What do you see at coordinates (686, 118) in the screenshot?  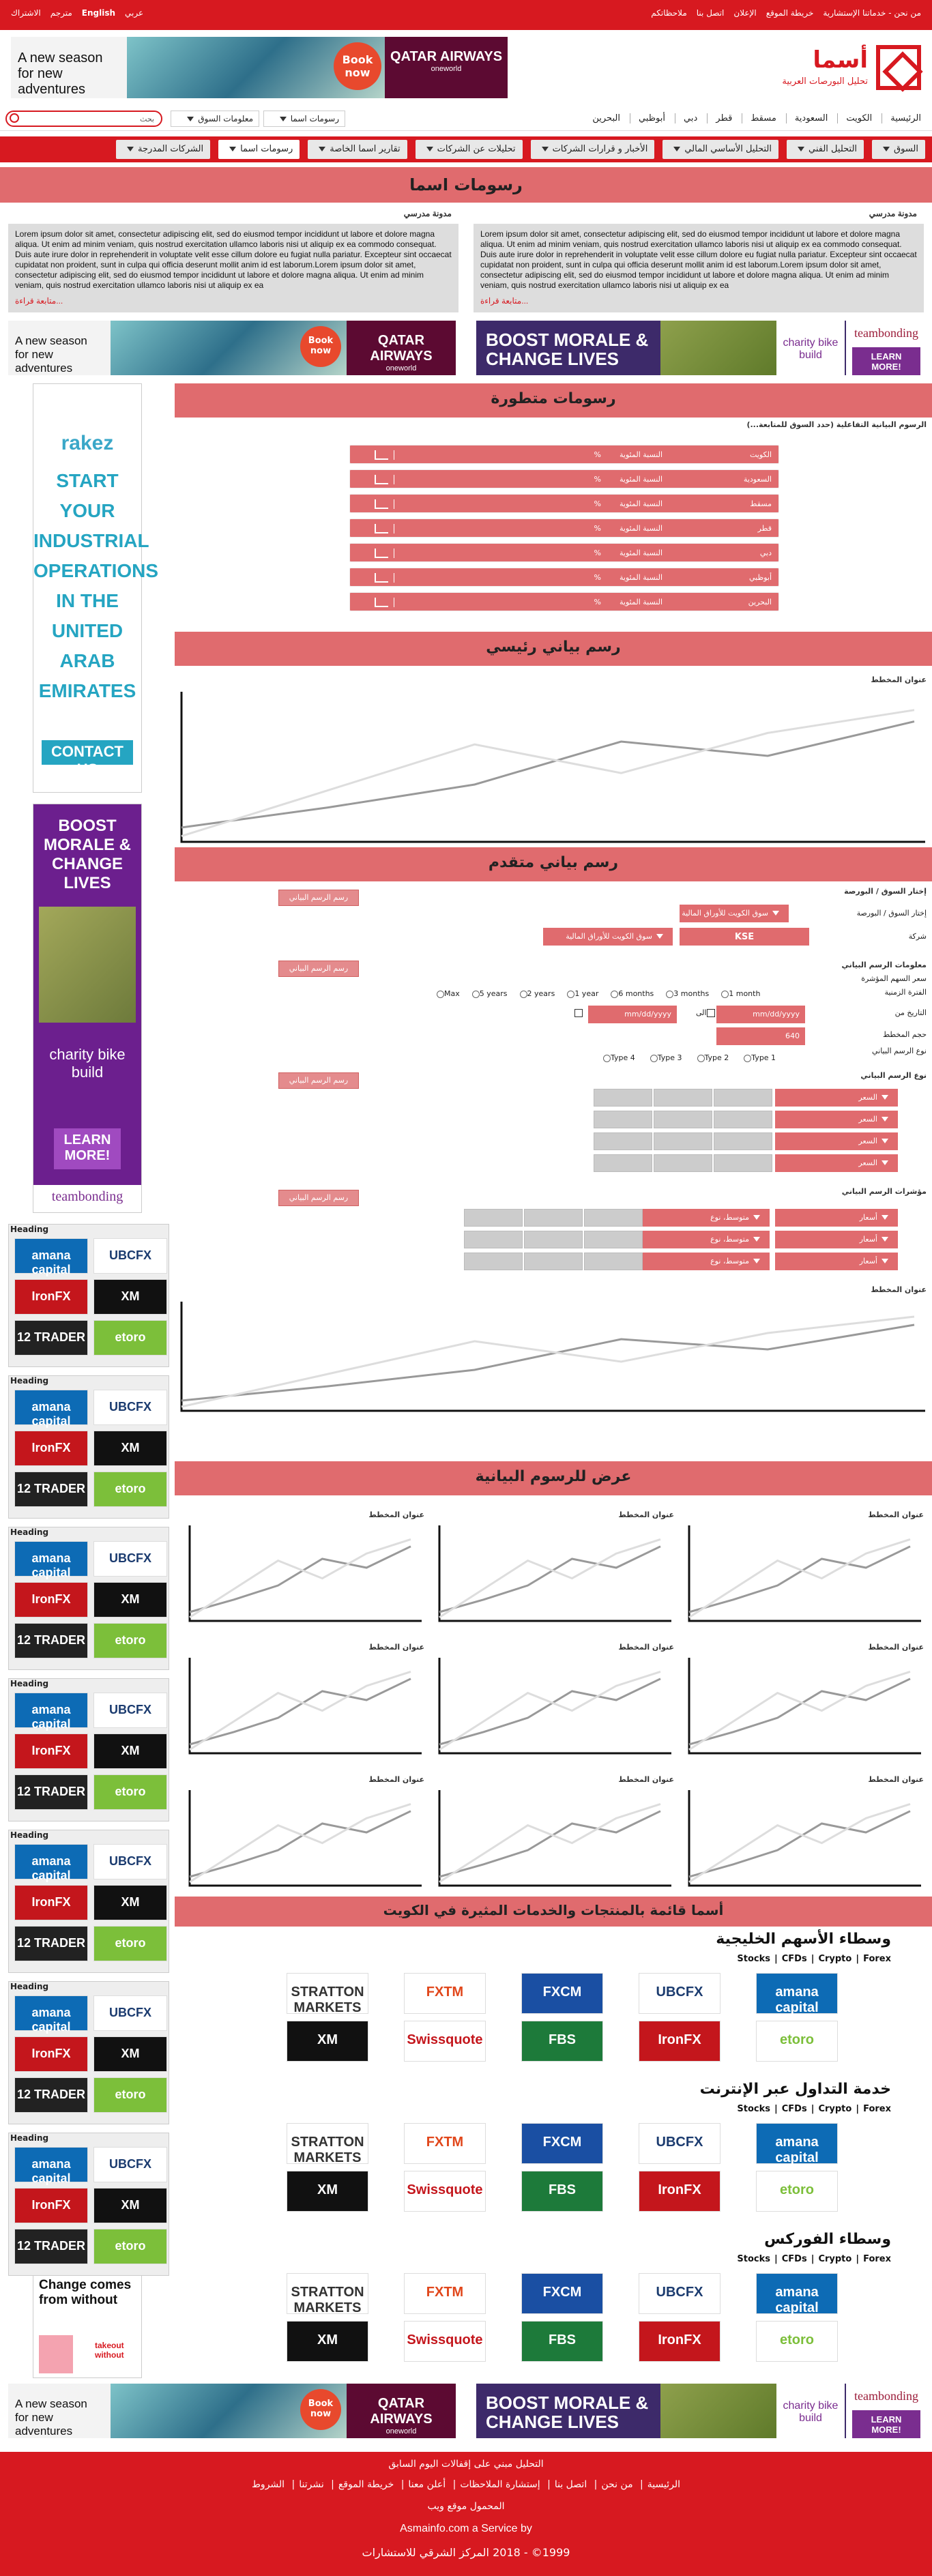 I see `nav-dubai: دبي` at bounding box center [686, 118].